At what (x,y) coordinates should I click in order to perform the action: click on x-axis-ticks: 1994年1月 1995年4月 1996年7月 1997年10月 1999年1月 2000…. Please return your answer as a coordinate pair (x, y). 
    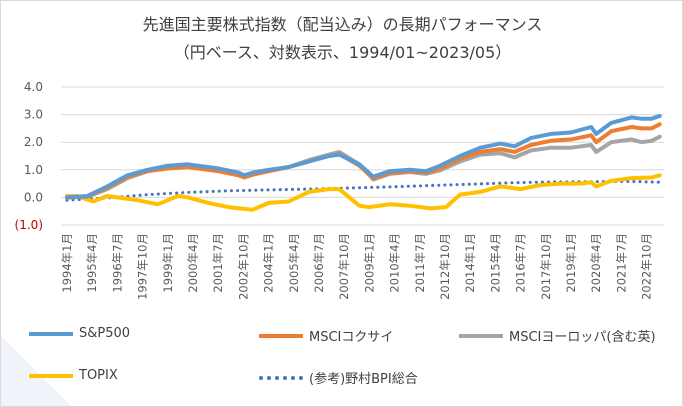
    Looking at the image, I should click on (357, 266).